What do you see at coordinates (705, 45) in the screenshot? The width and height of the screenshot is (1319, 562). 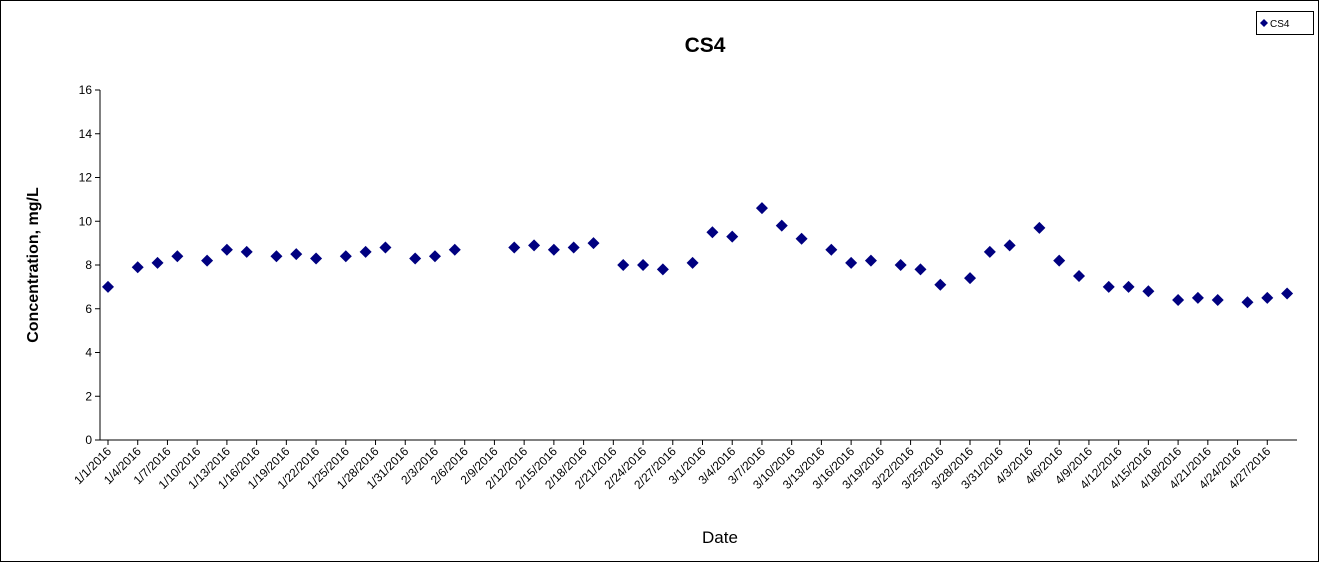 I see `chart-title: CS4` at bounding box center [705, 45].